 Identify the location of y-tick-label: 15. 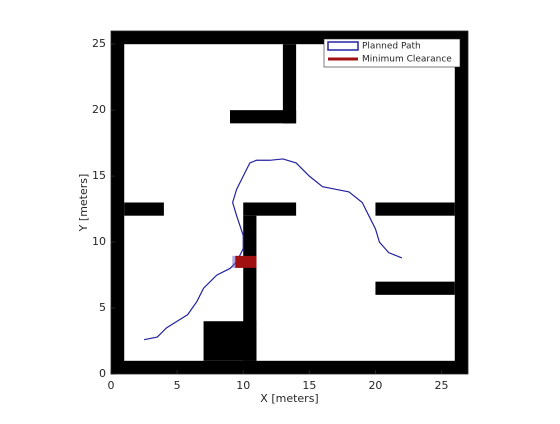
(99, 175).